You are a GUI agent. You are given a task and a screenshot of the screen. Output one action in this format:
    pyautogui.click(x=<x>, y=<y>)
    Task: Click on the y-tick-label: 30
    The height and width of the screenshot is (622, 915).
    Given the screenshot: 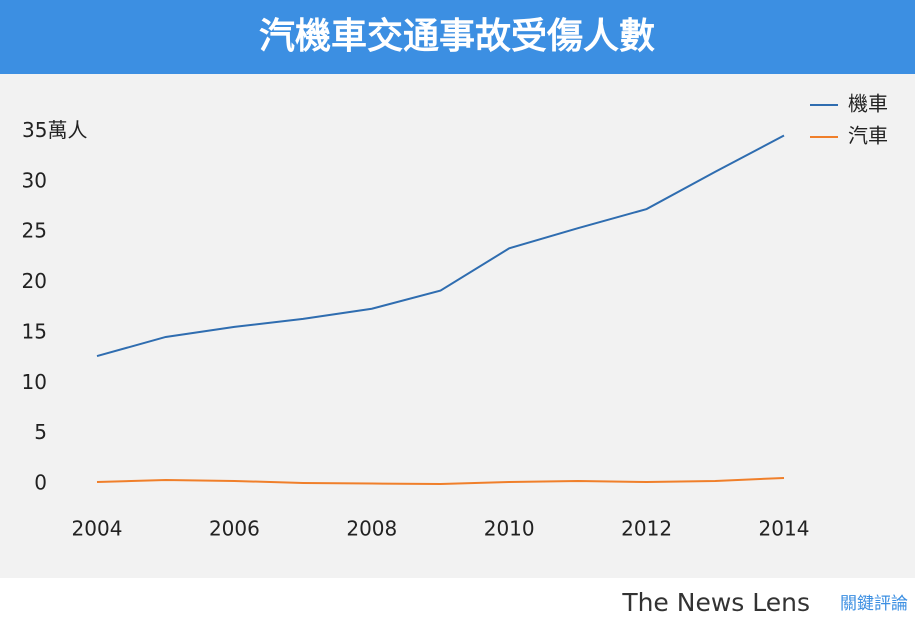 What is the action you would take?
    pyautogui.click(x=34, y=180)
    